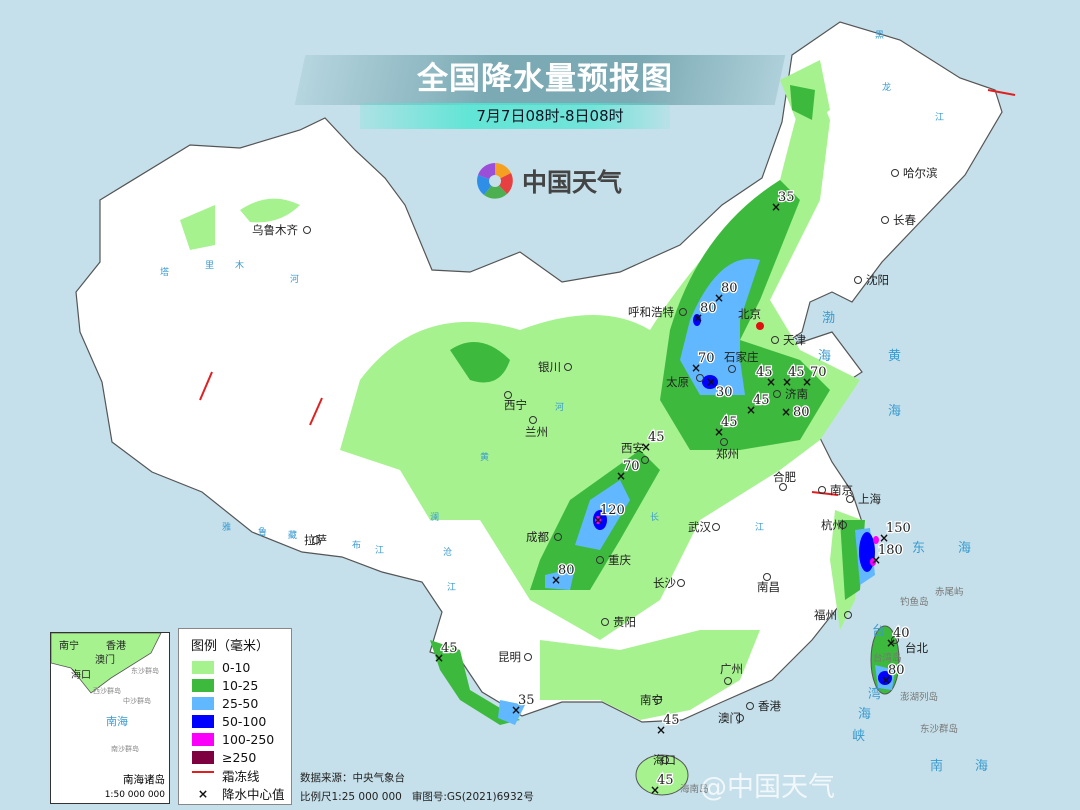 This screenshot has height=810, width=1080. Describe the element at coordinates (275, 230) in the screenshot. I see `city-label: 乌鲁木齐` at that location.